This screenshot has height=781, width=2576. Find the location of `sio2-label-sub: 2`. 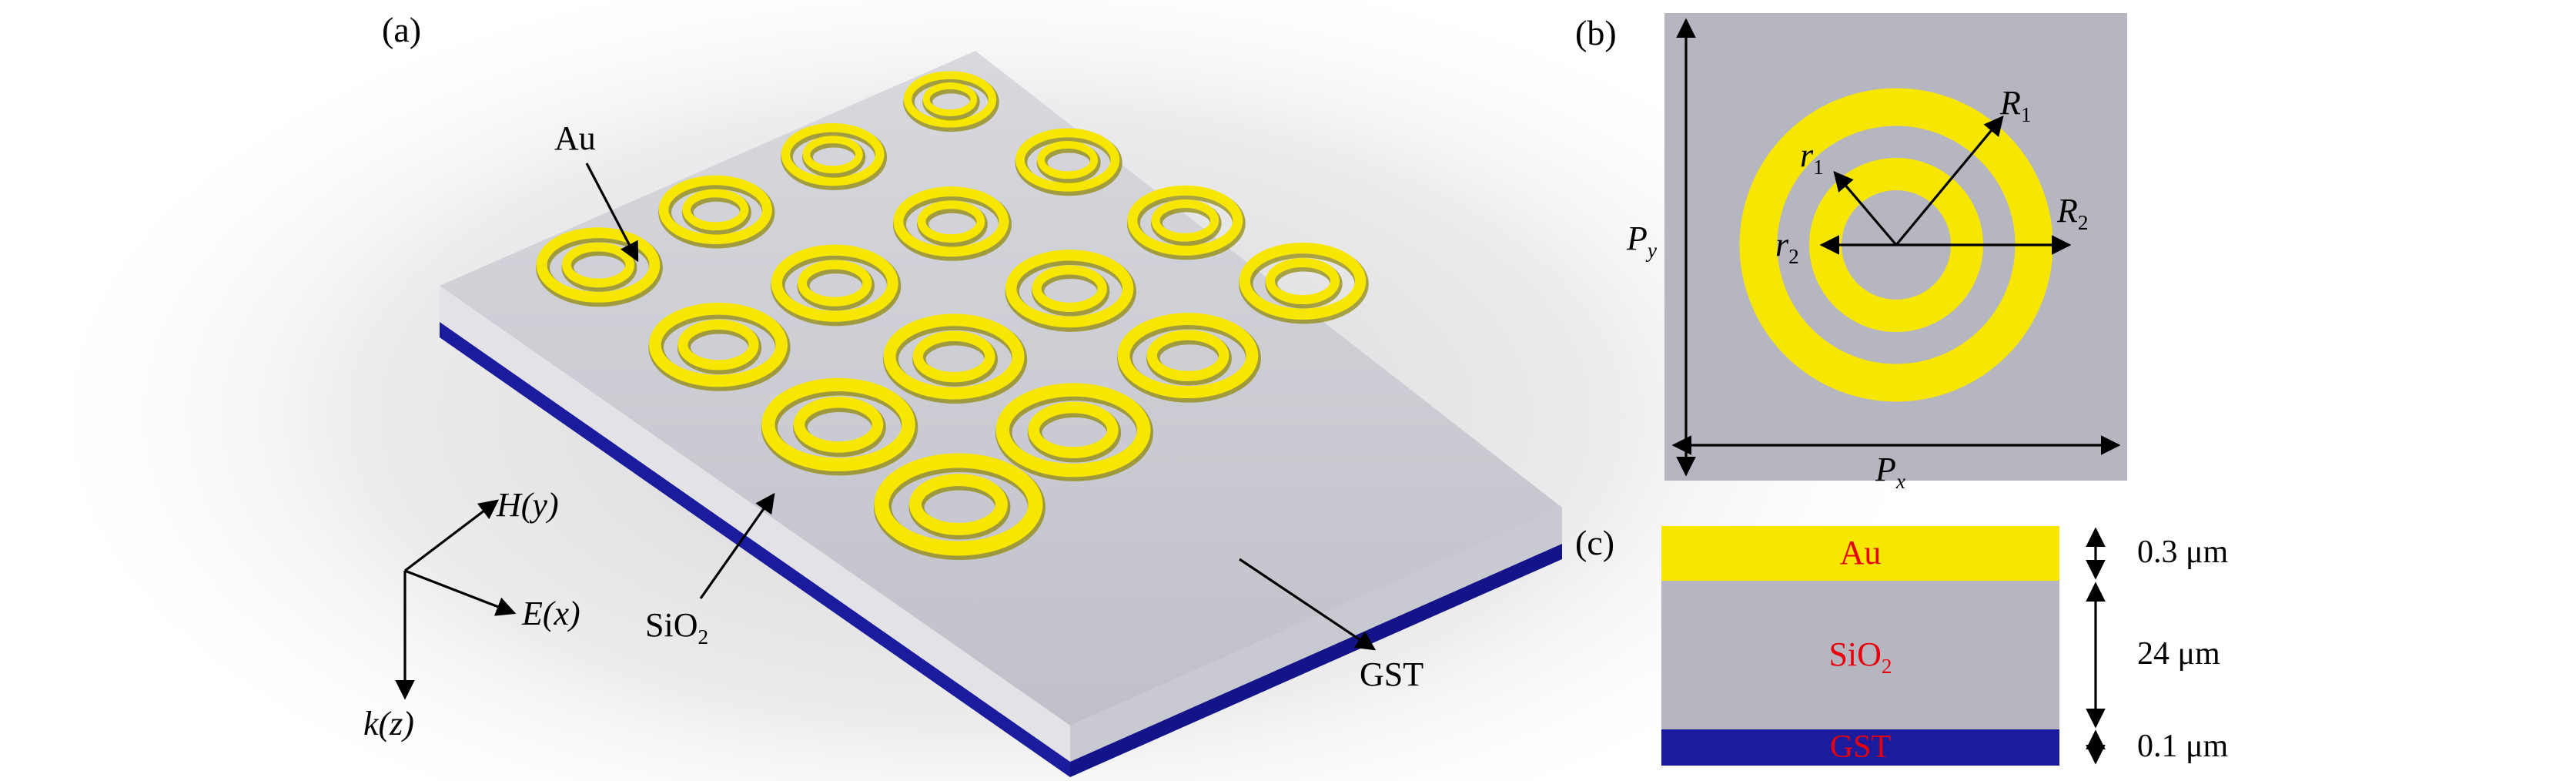

sio2-label-sub: 2 is located at coordinates (704, 637).